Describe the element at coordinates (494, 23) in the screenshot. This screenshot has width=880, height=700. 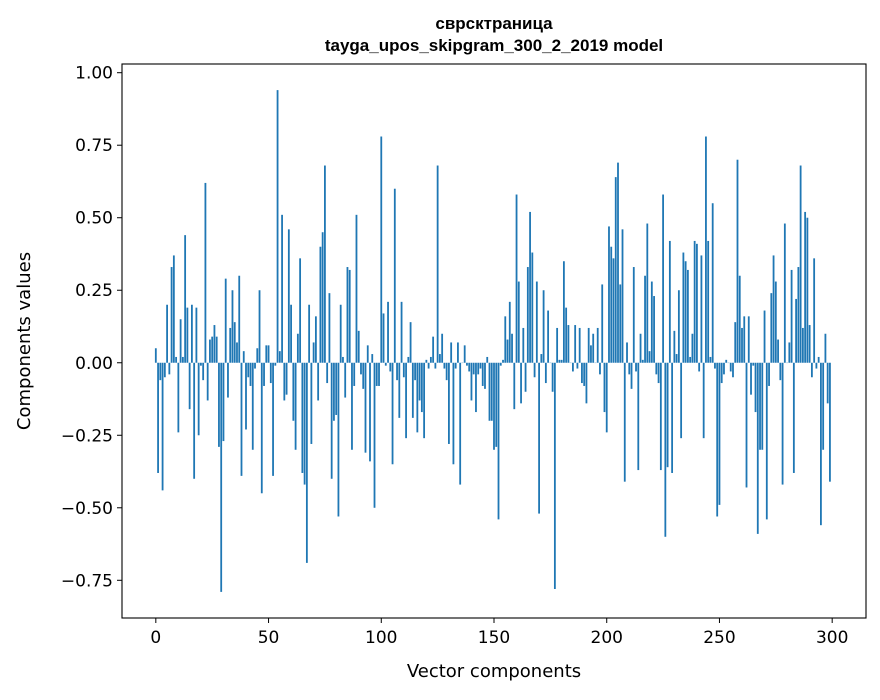
I see `chart-title-line1: сврсктраница` at that location.